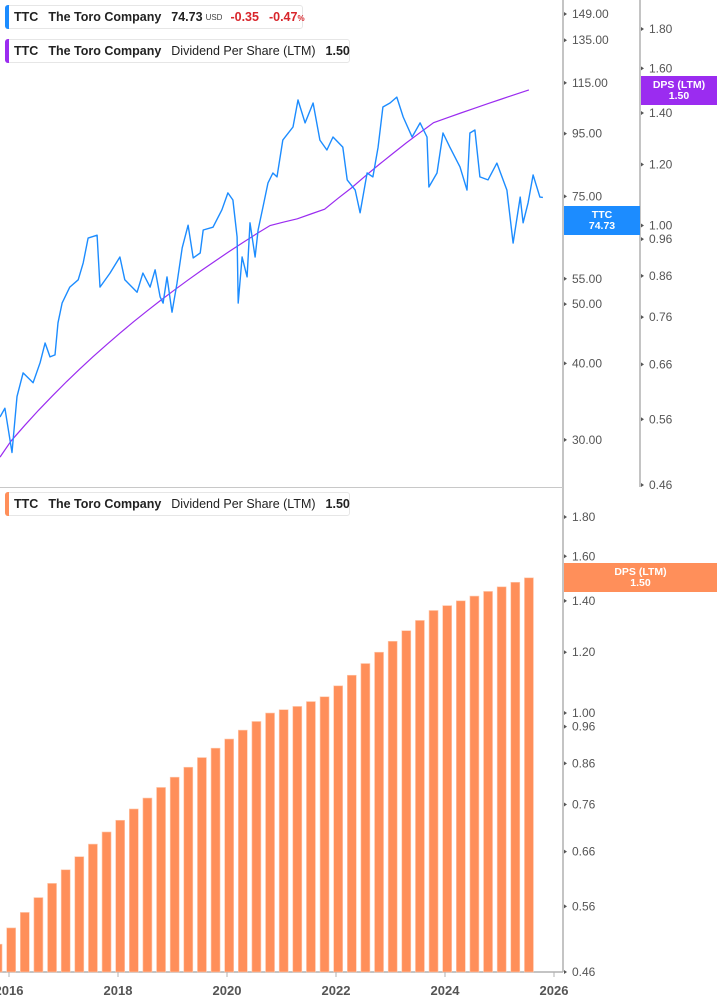 Image resolution: width=717 pixels, height=1005 pixels. What do you see at coordinates (336, 990) in the screenshot?
I see `x-tick-label: 2022` at bounding box center [336, 990].